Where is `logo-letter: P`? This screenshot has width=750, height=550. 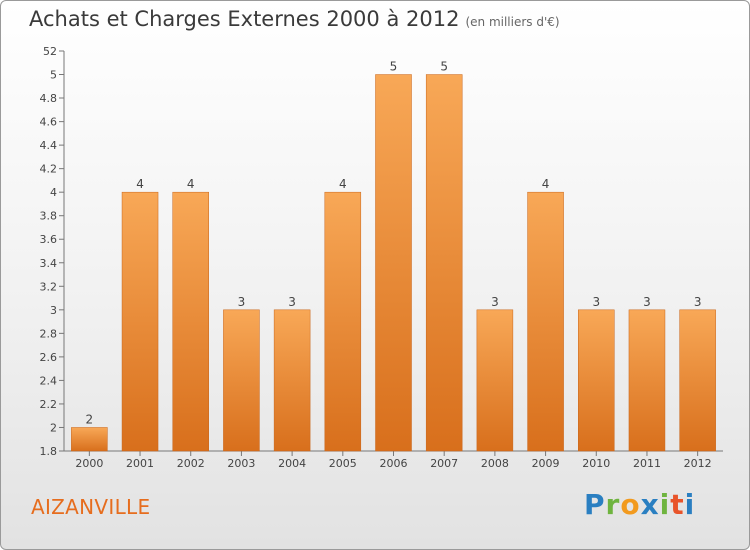
logo-letter: P is located at coordinates (595, 504).